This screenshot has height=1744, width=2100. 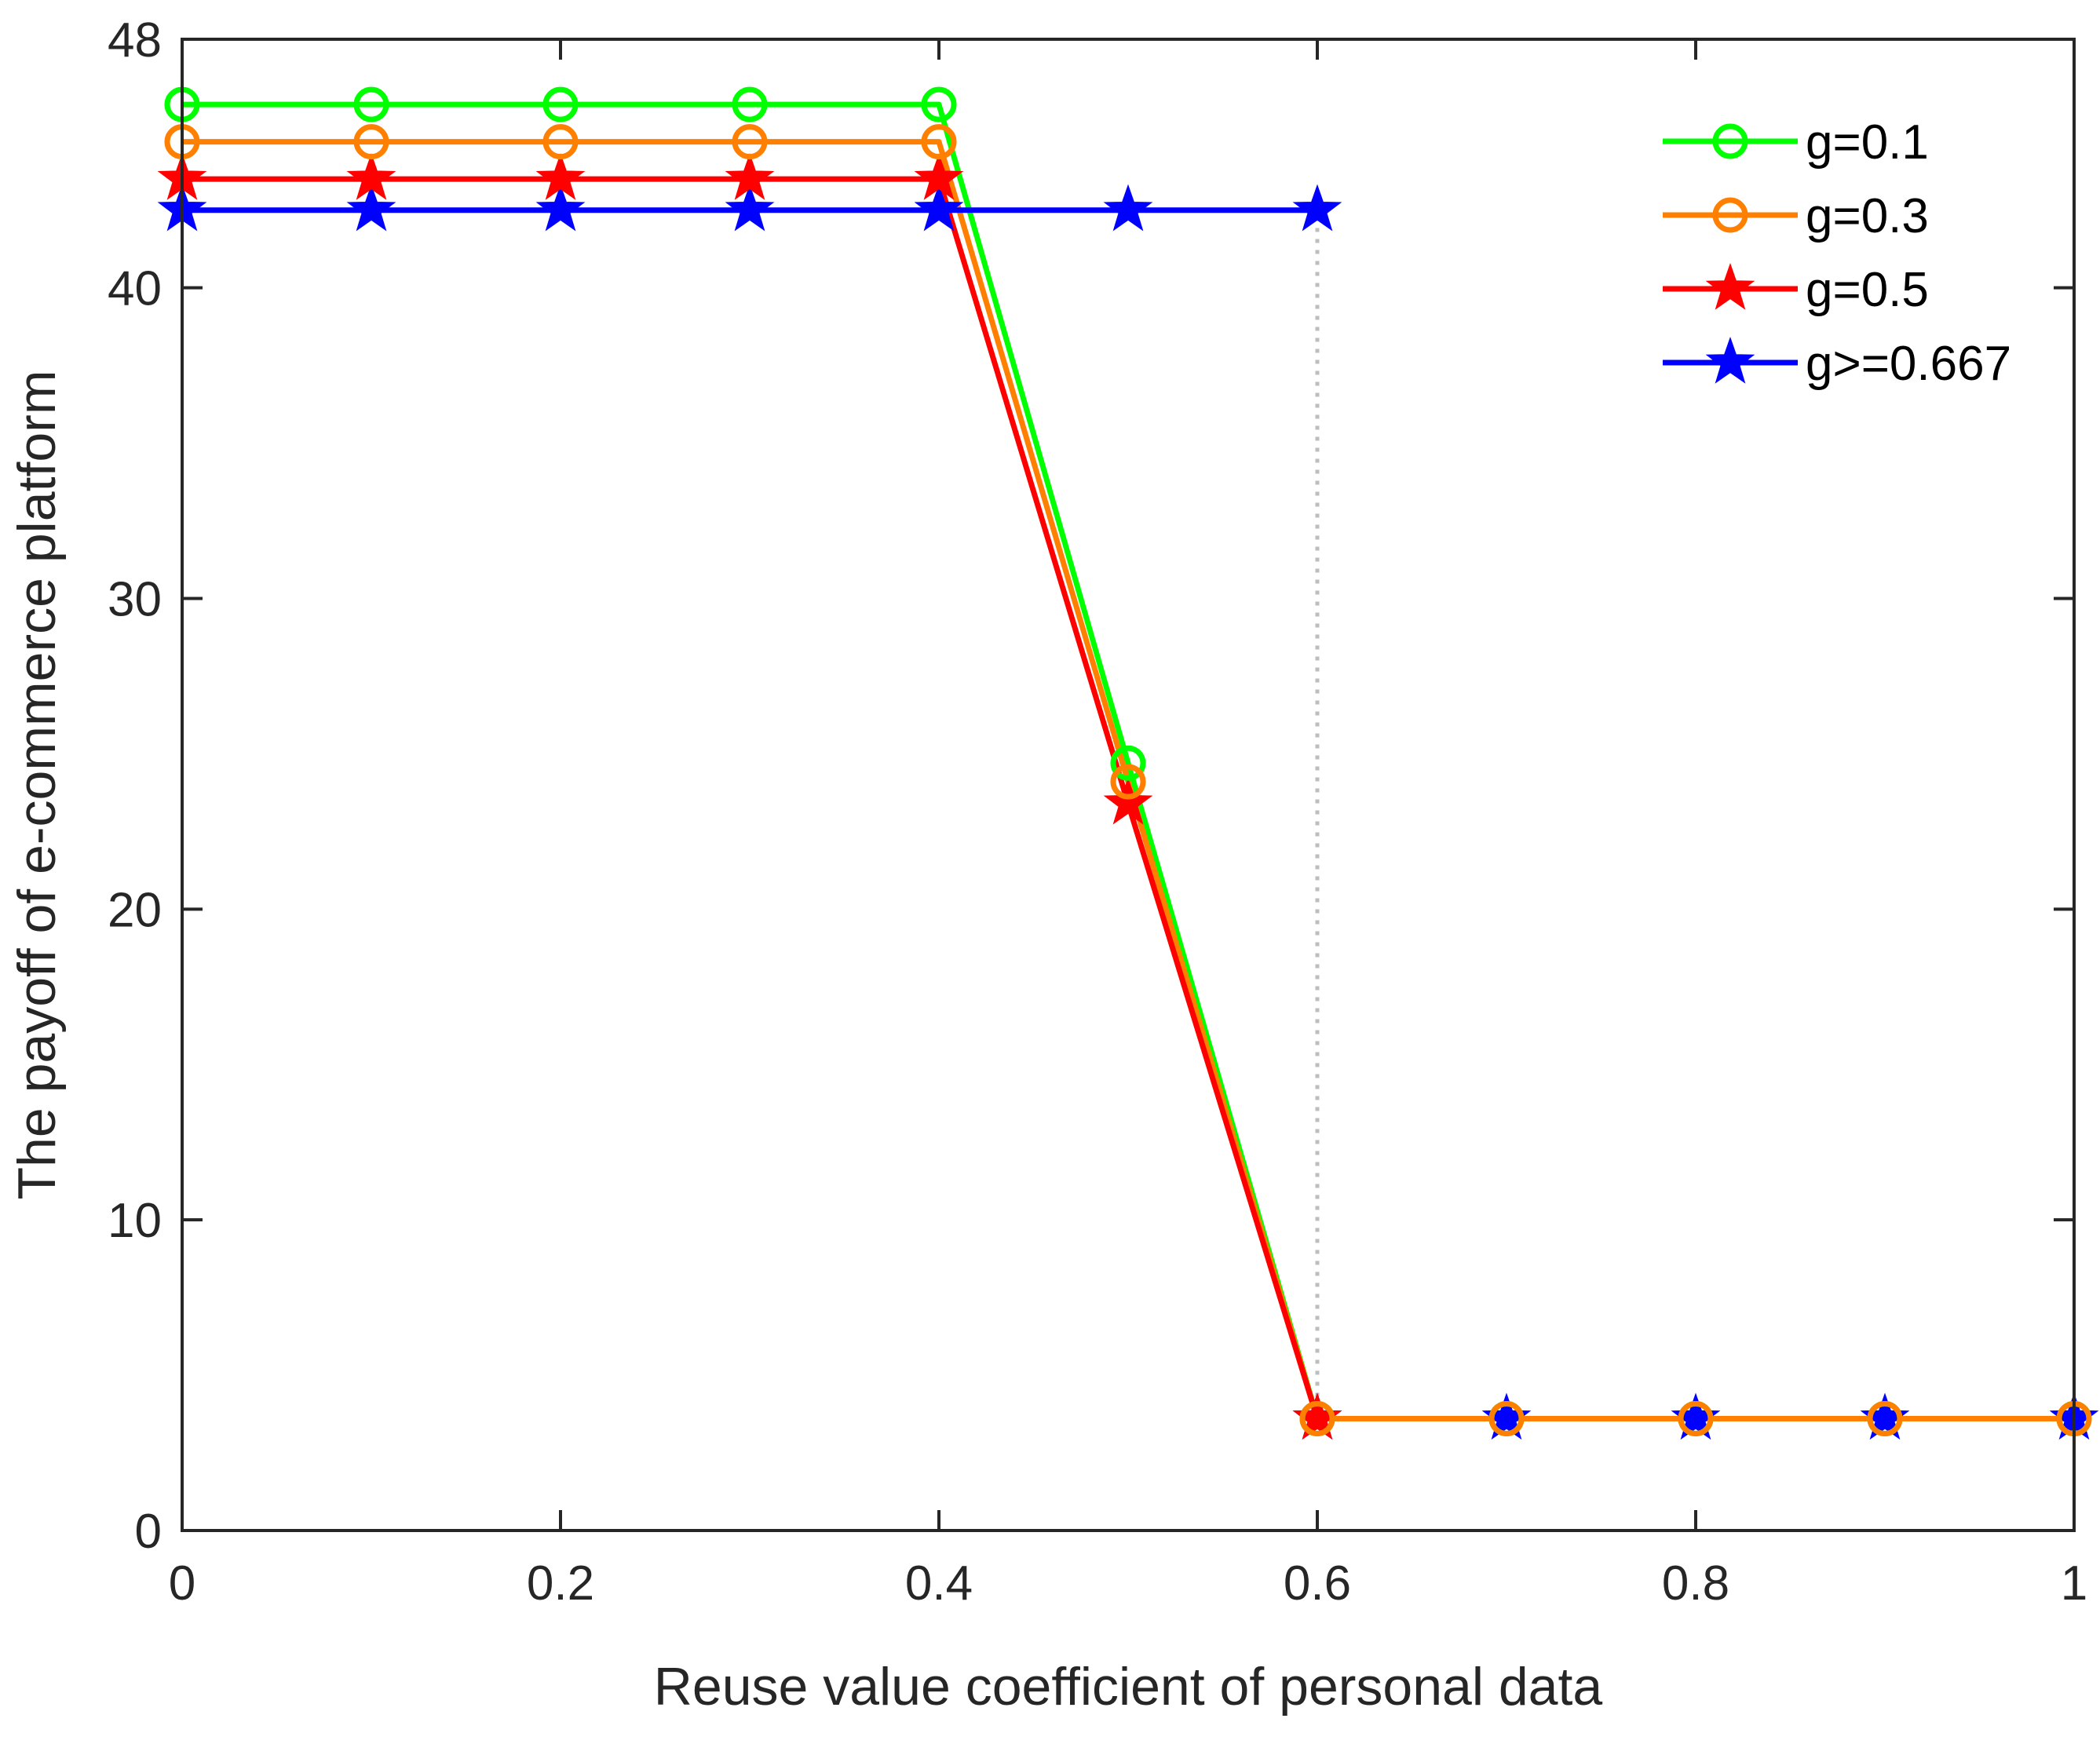 What do you see at coordinates (135, 1221) in the screenshot?
I see `y-tick-label: 10` at bounding box center [135, 1221].